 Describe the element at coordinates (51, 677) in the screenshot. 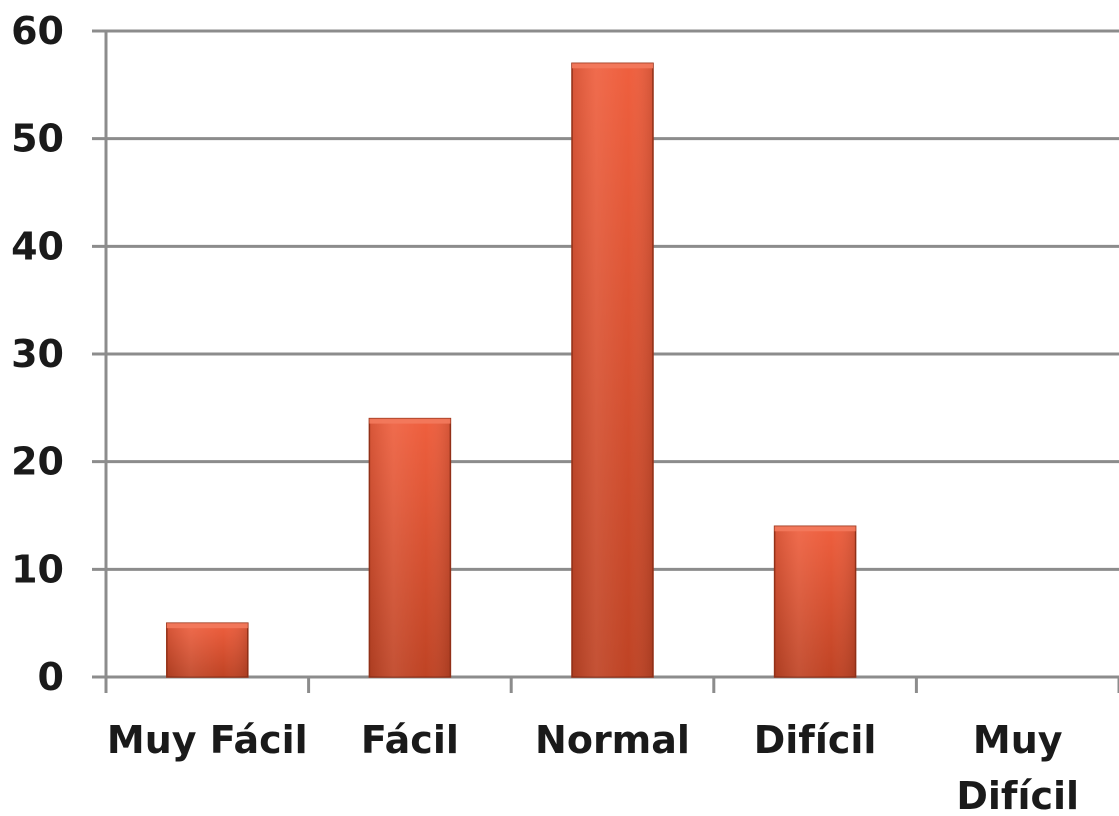

I see `y-tick-label: 0` at that location.